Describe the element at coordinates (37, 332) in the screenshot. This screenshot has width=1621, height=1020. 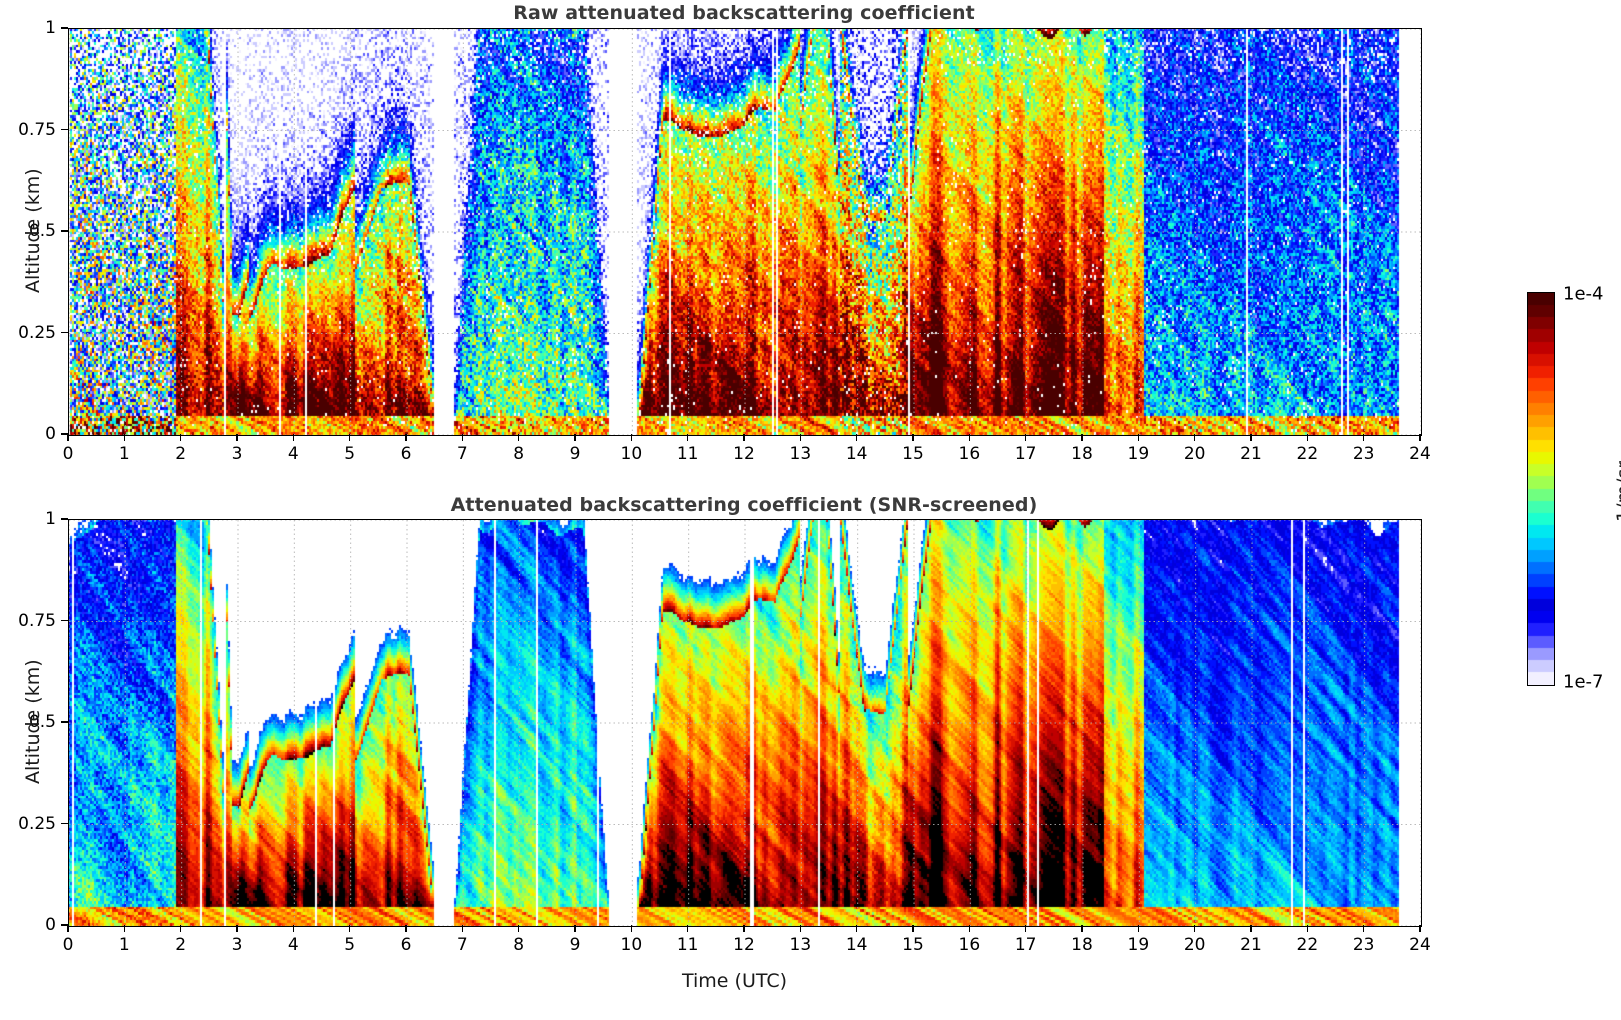
I see `y-tick-label: 0.25` at that location.